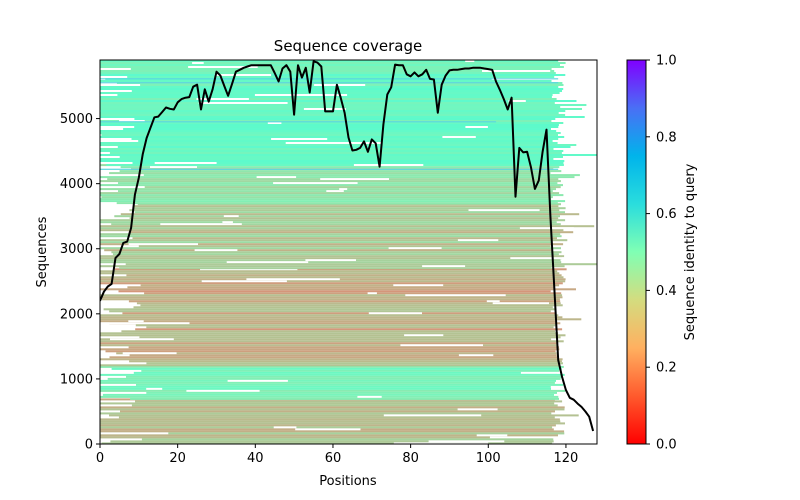 The height and width of the screenshot is (500, 800). What do you see at coordinates (76, 119) in the screenshot?
I see `y-tick-label: 5000` at bounding box center [76, 119].